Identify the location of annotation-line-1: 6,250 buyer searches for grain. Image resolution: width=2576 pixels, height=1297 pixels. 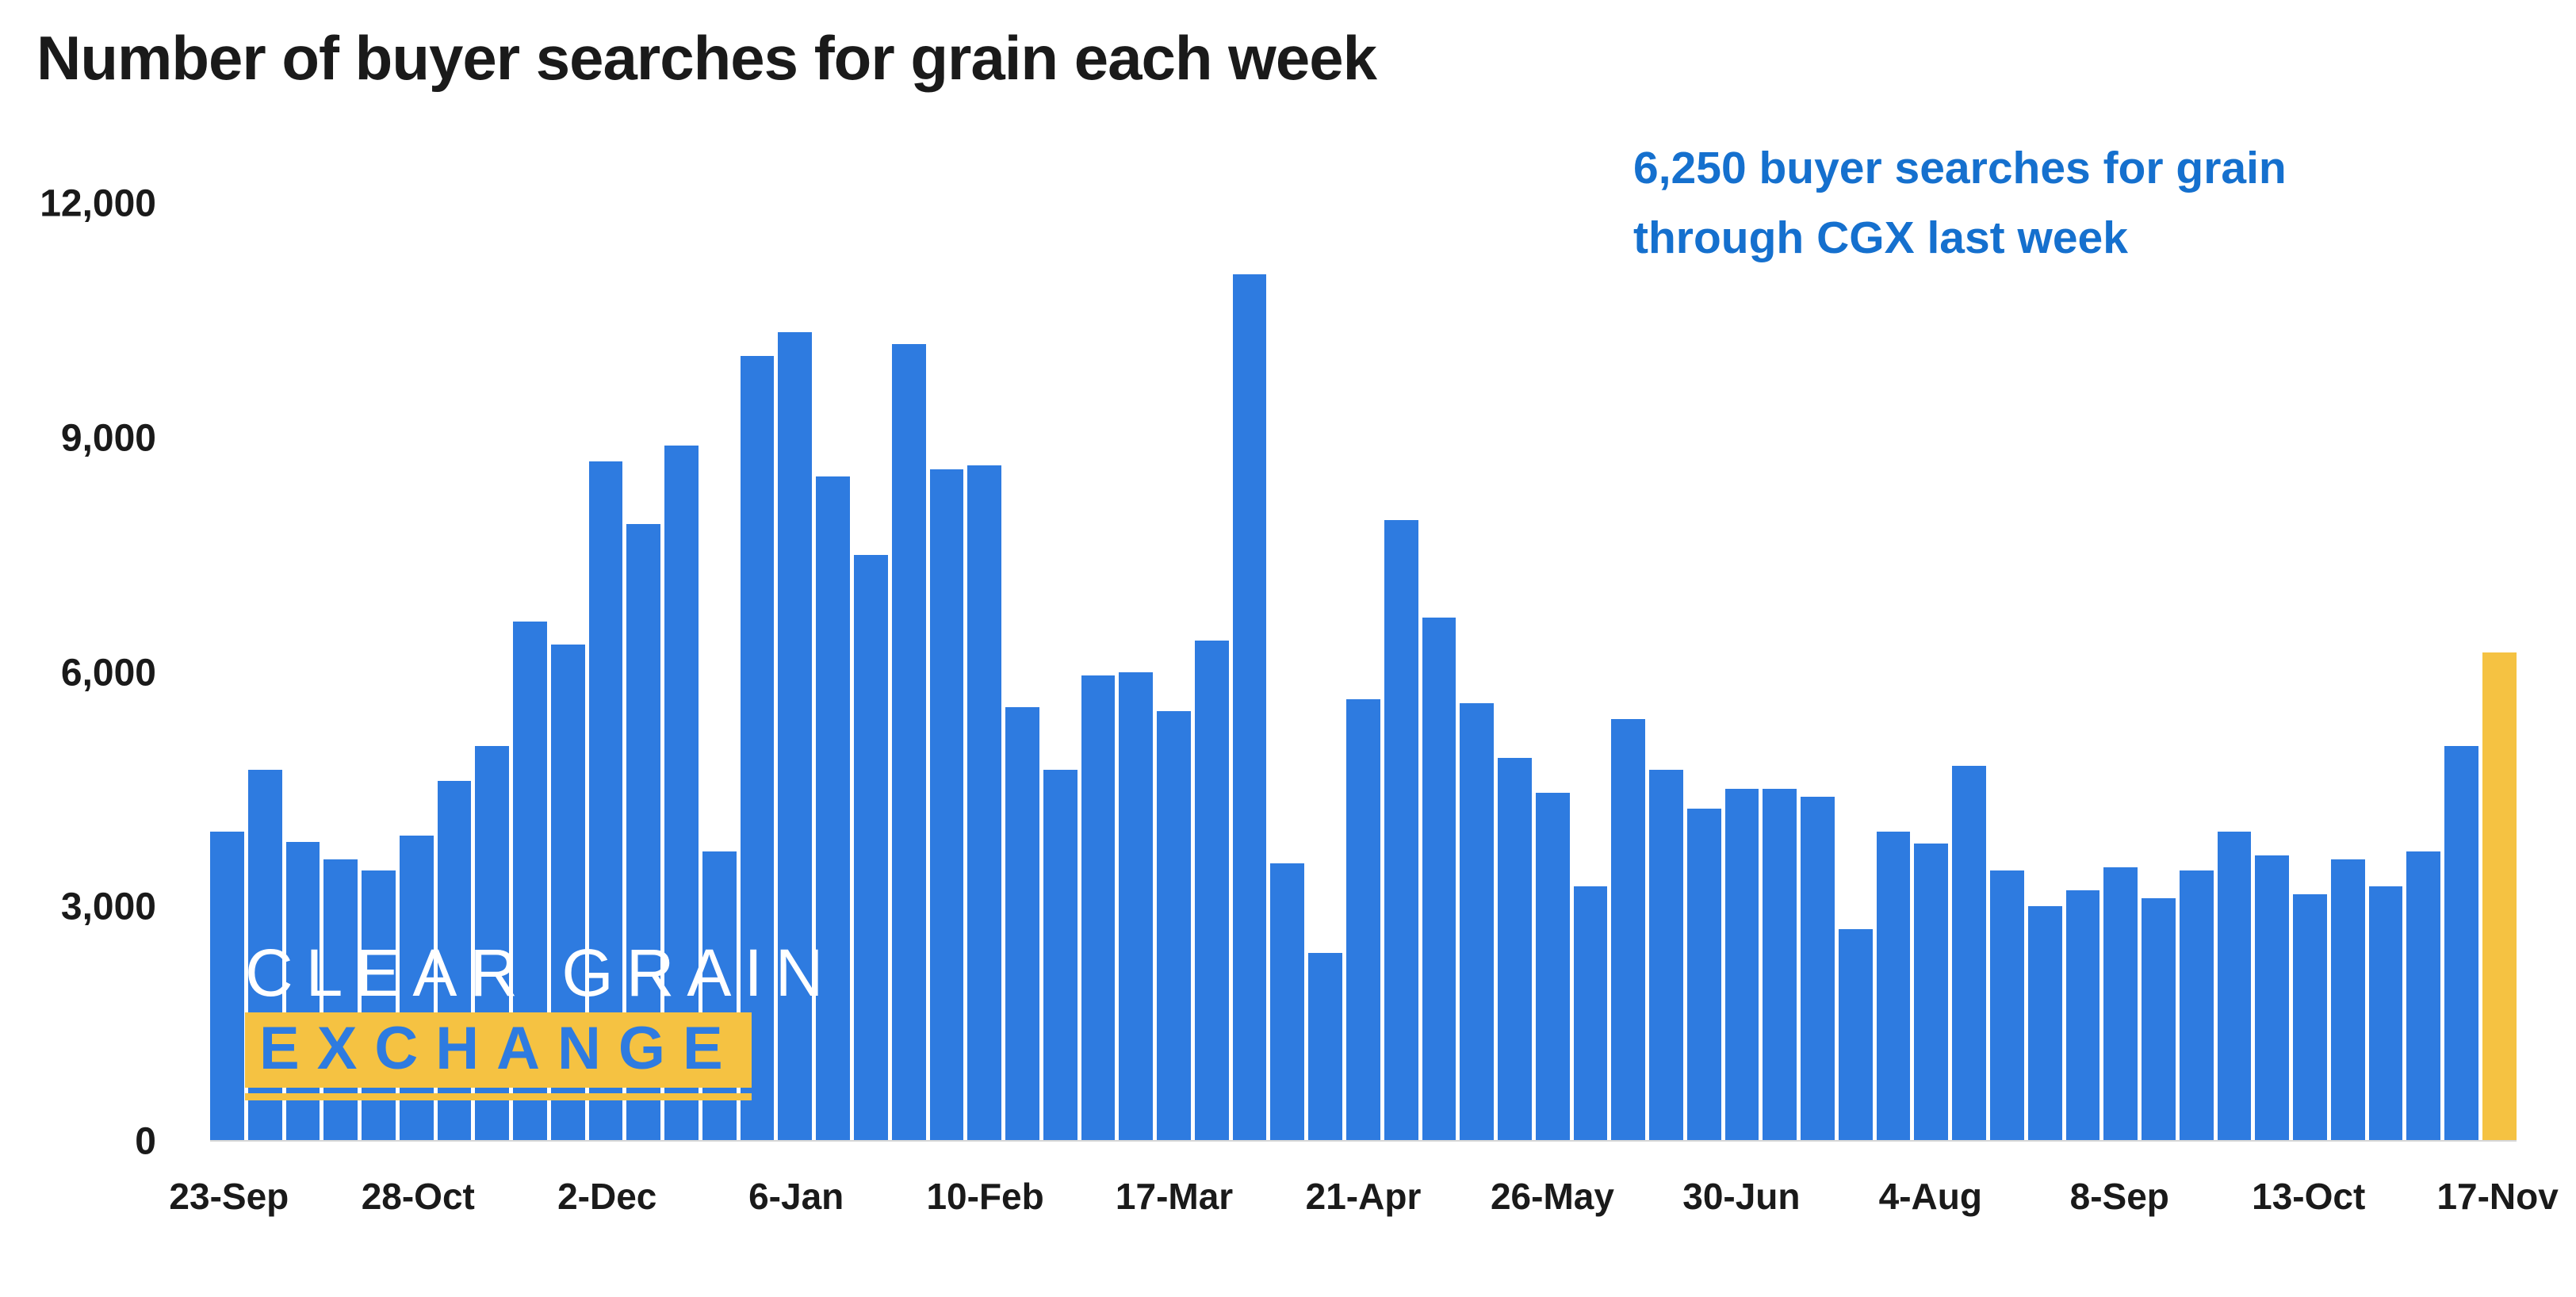
(1960, 168).